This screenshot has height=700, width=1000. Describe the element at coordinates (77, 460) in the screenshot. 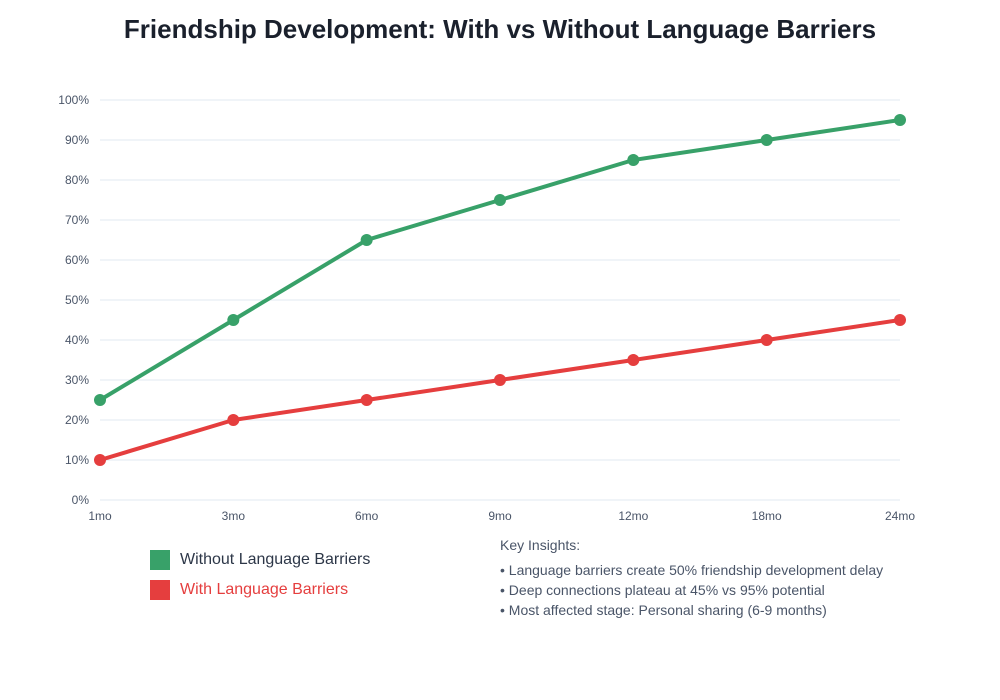

I see `y-tick-label: 10%` at that location.